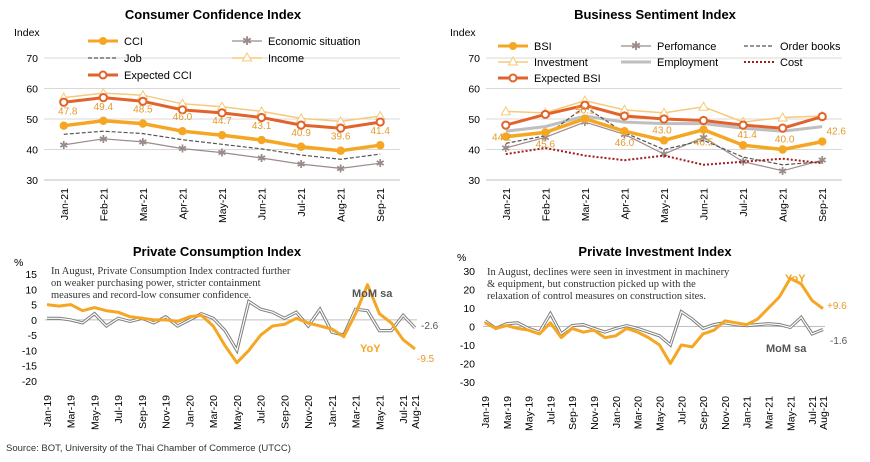 This screenshot has width=870, height=462. What do you see at coordinates (31, 275) in the screenshot?
I see `y-tick-label: 15` at bounding box center [31, 275].